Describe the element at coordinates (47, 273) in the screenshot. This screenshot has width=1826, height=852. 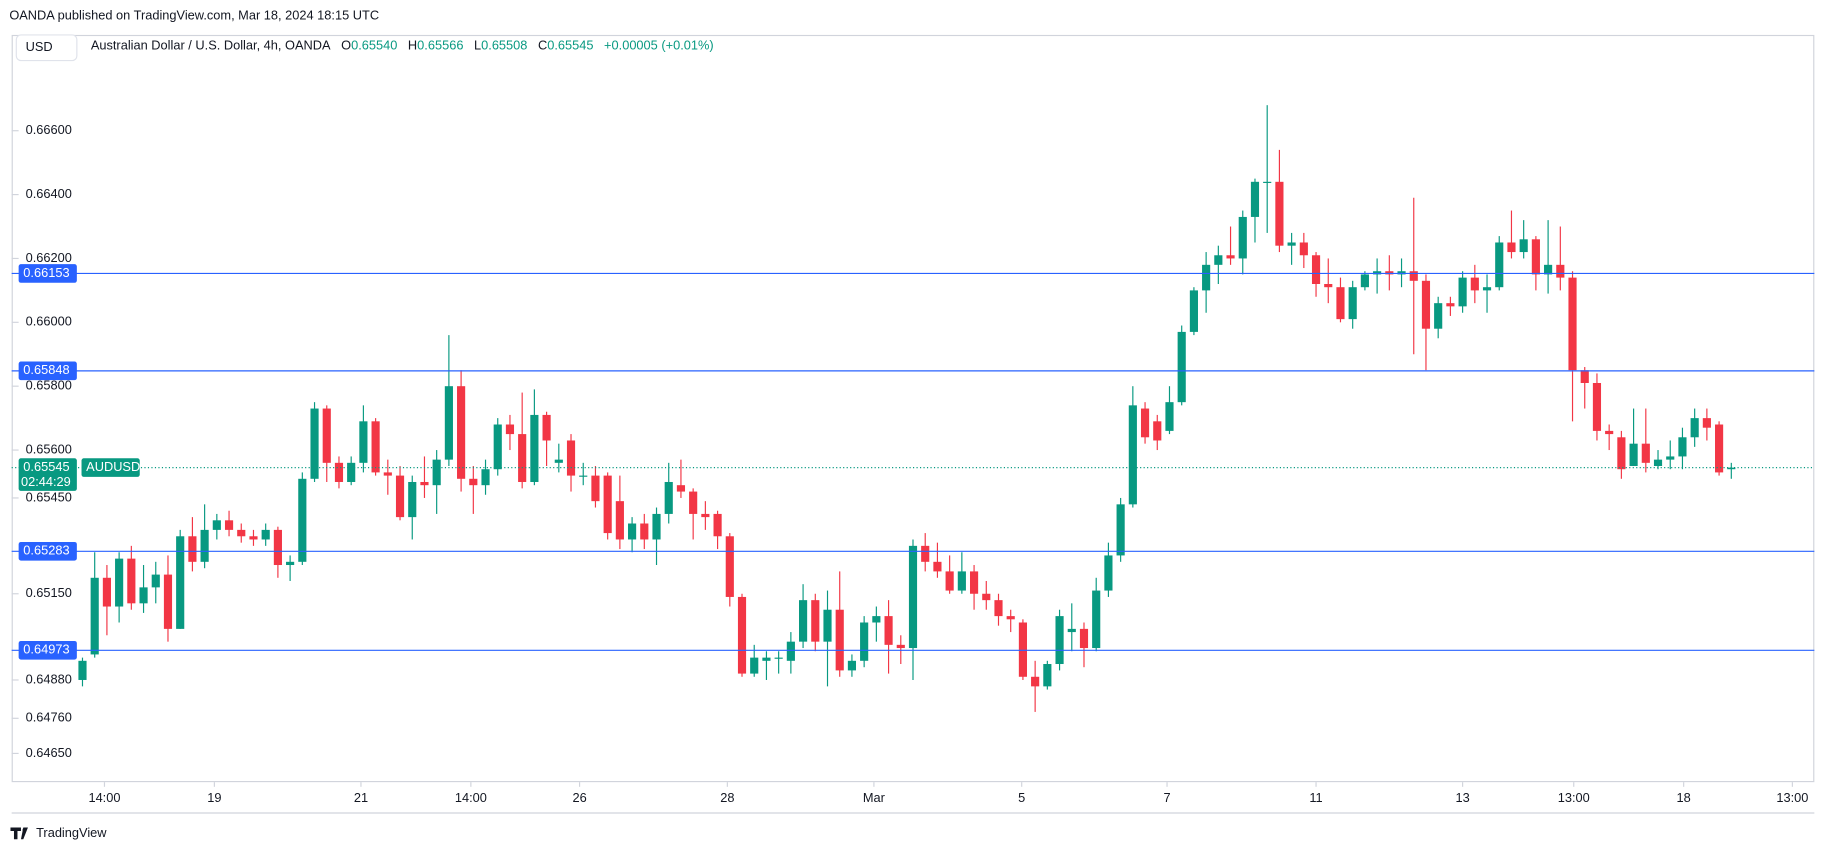
I see `price-line-tag` at that location.